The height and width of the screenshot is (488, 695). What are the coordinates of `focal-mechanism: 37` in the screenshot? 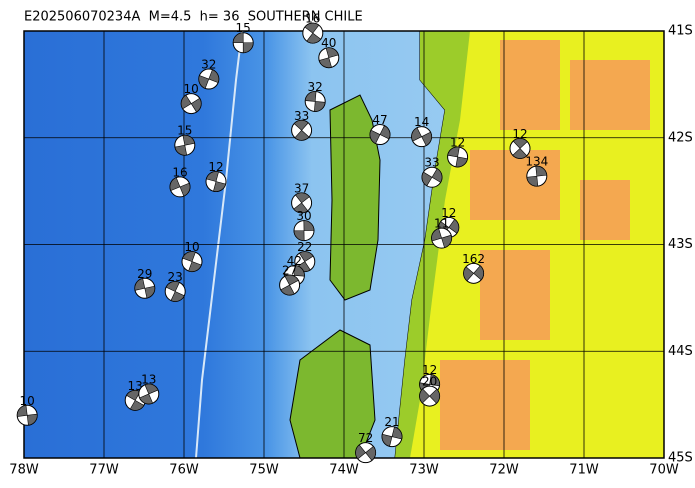 It's located at (302, 197).